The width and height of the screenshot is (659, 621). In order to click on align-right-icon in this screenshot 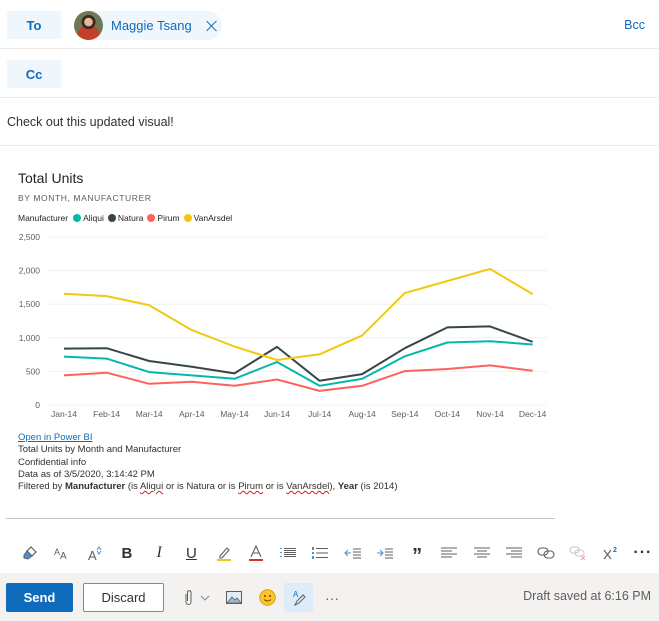, I will do `click(513, 552)`.